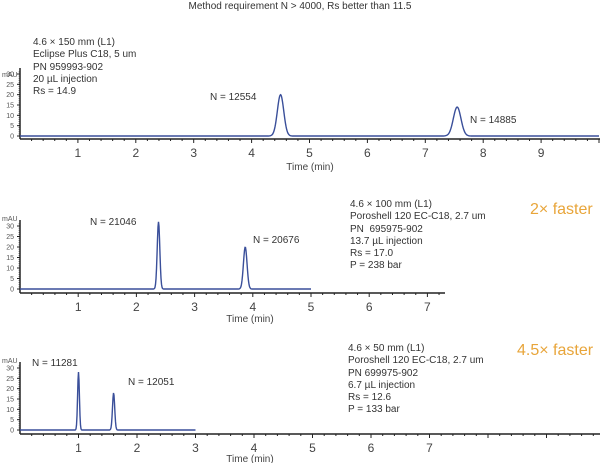 This screenshot has width=600, height=463. I want to click on peak-label: N = 11281, so click(55, 363).